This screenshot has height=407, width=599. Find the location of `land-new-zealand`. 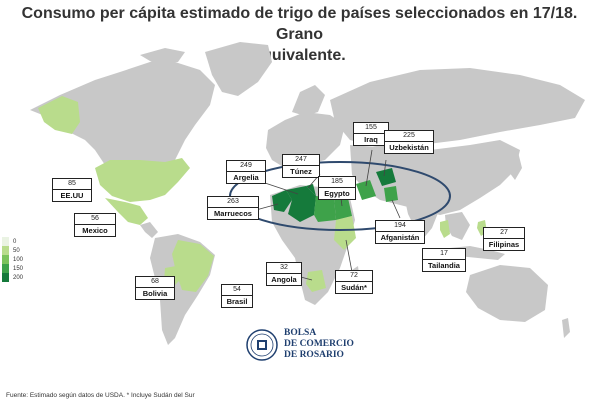

land-new-zealand is located at coordinates (566, 328).